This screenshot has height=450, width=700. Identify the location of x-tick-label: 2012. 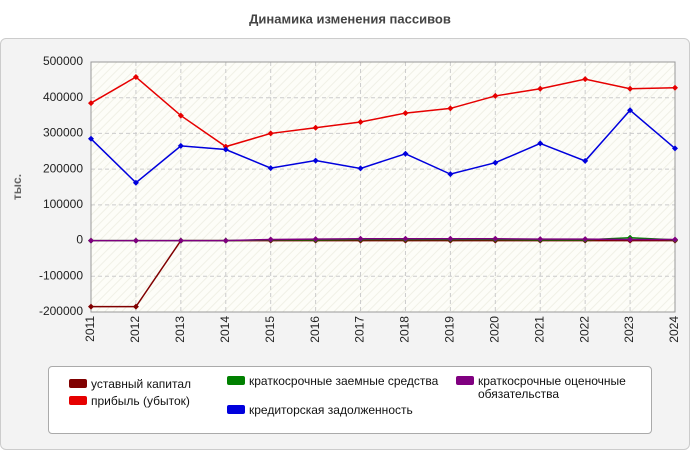
(135, 329).